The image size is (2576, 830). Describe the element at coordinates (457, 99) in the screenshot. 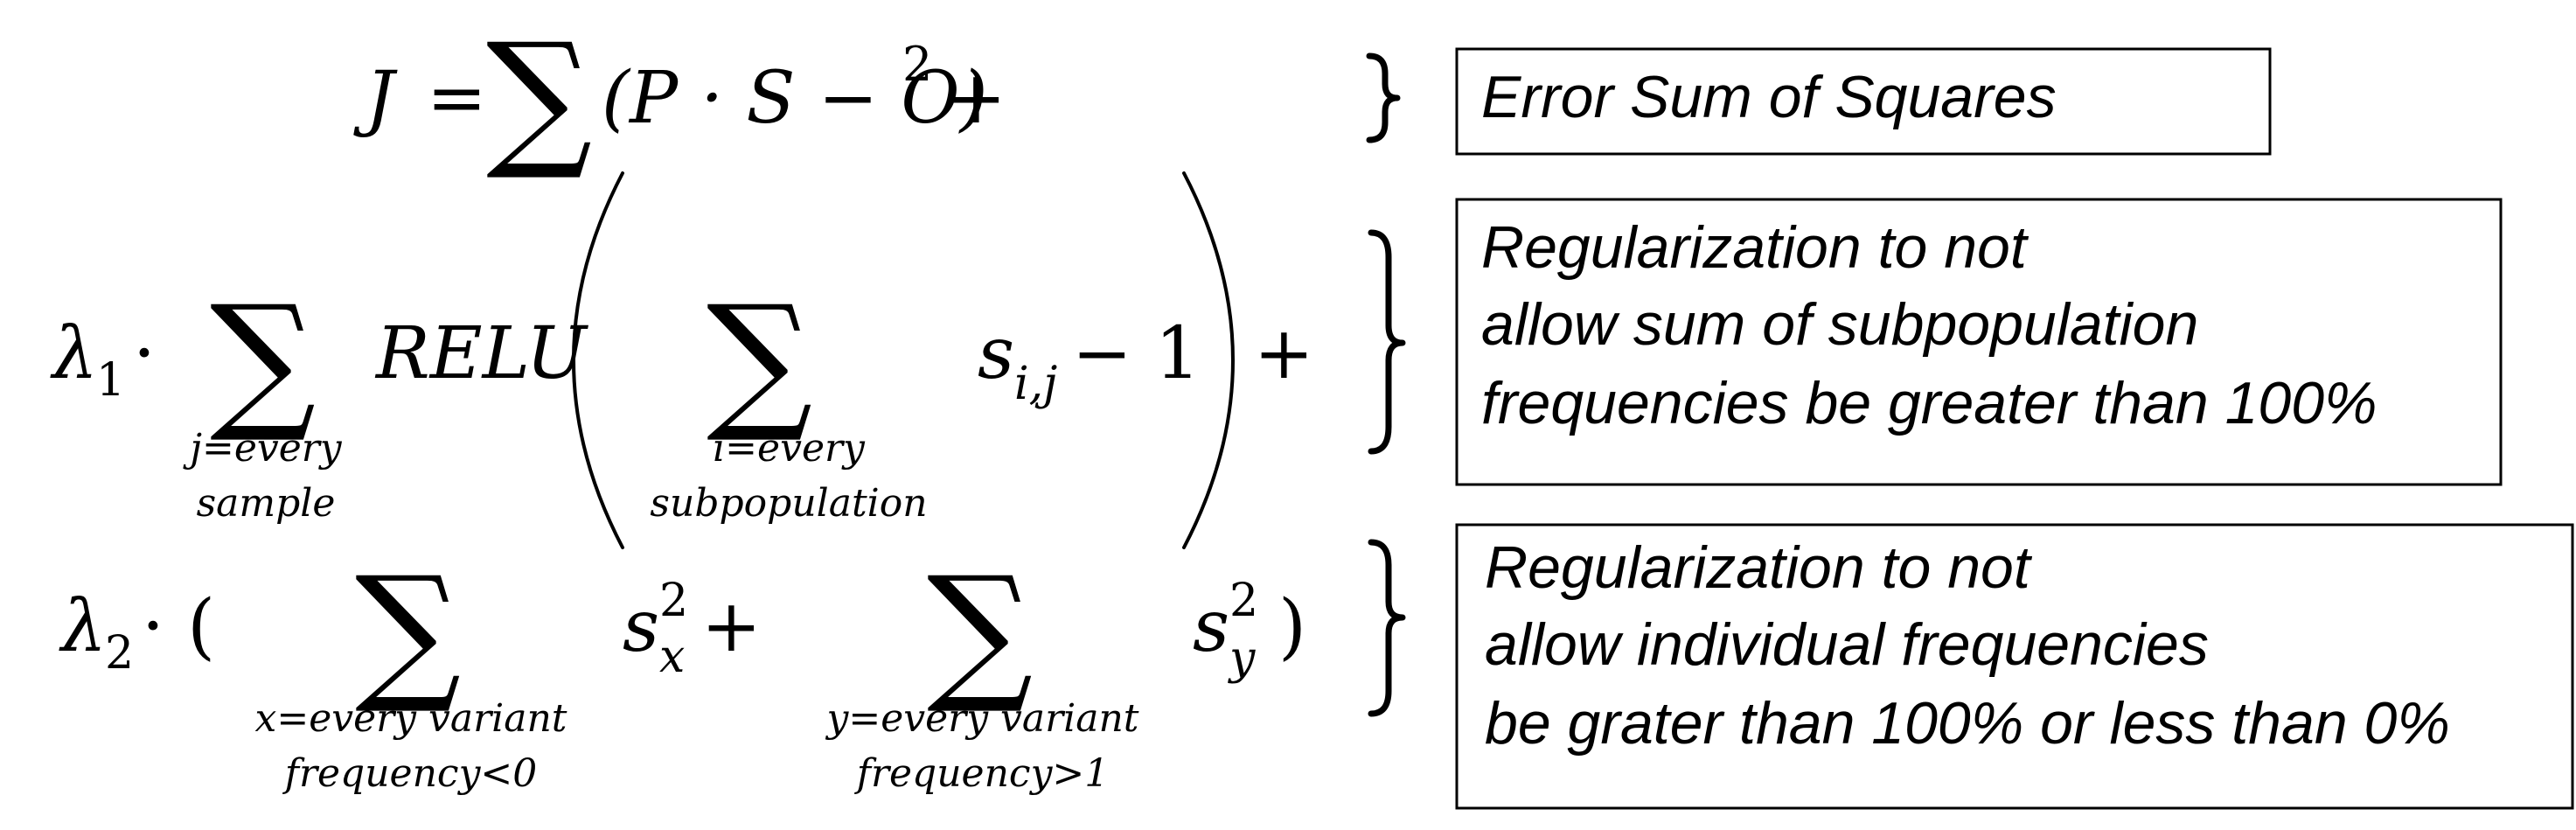

I see `equals-sign: =` at that location.